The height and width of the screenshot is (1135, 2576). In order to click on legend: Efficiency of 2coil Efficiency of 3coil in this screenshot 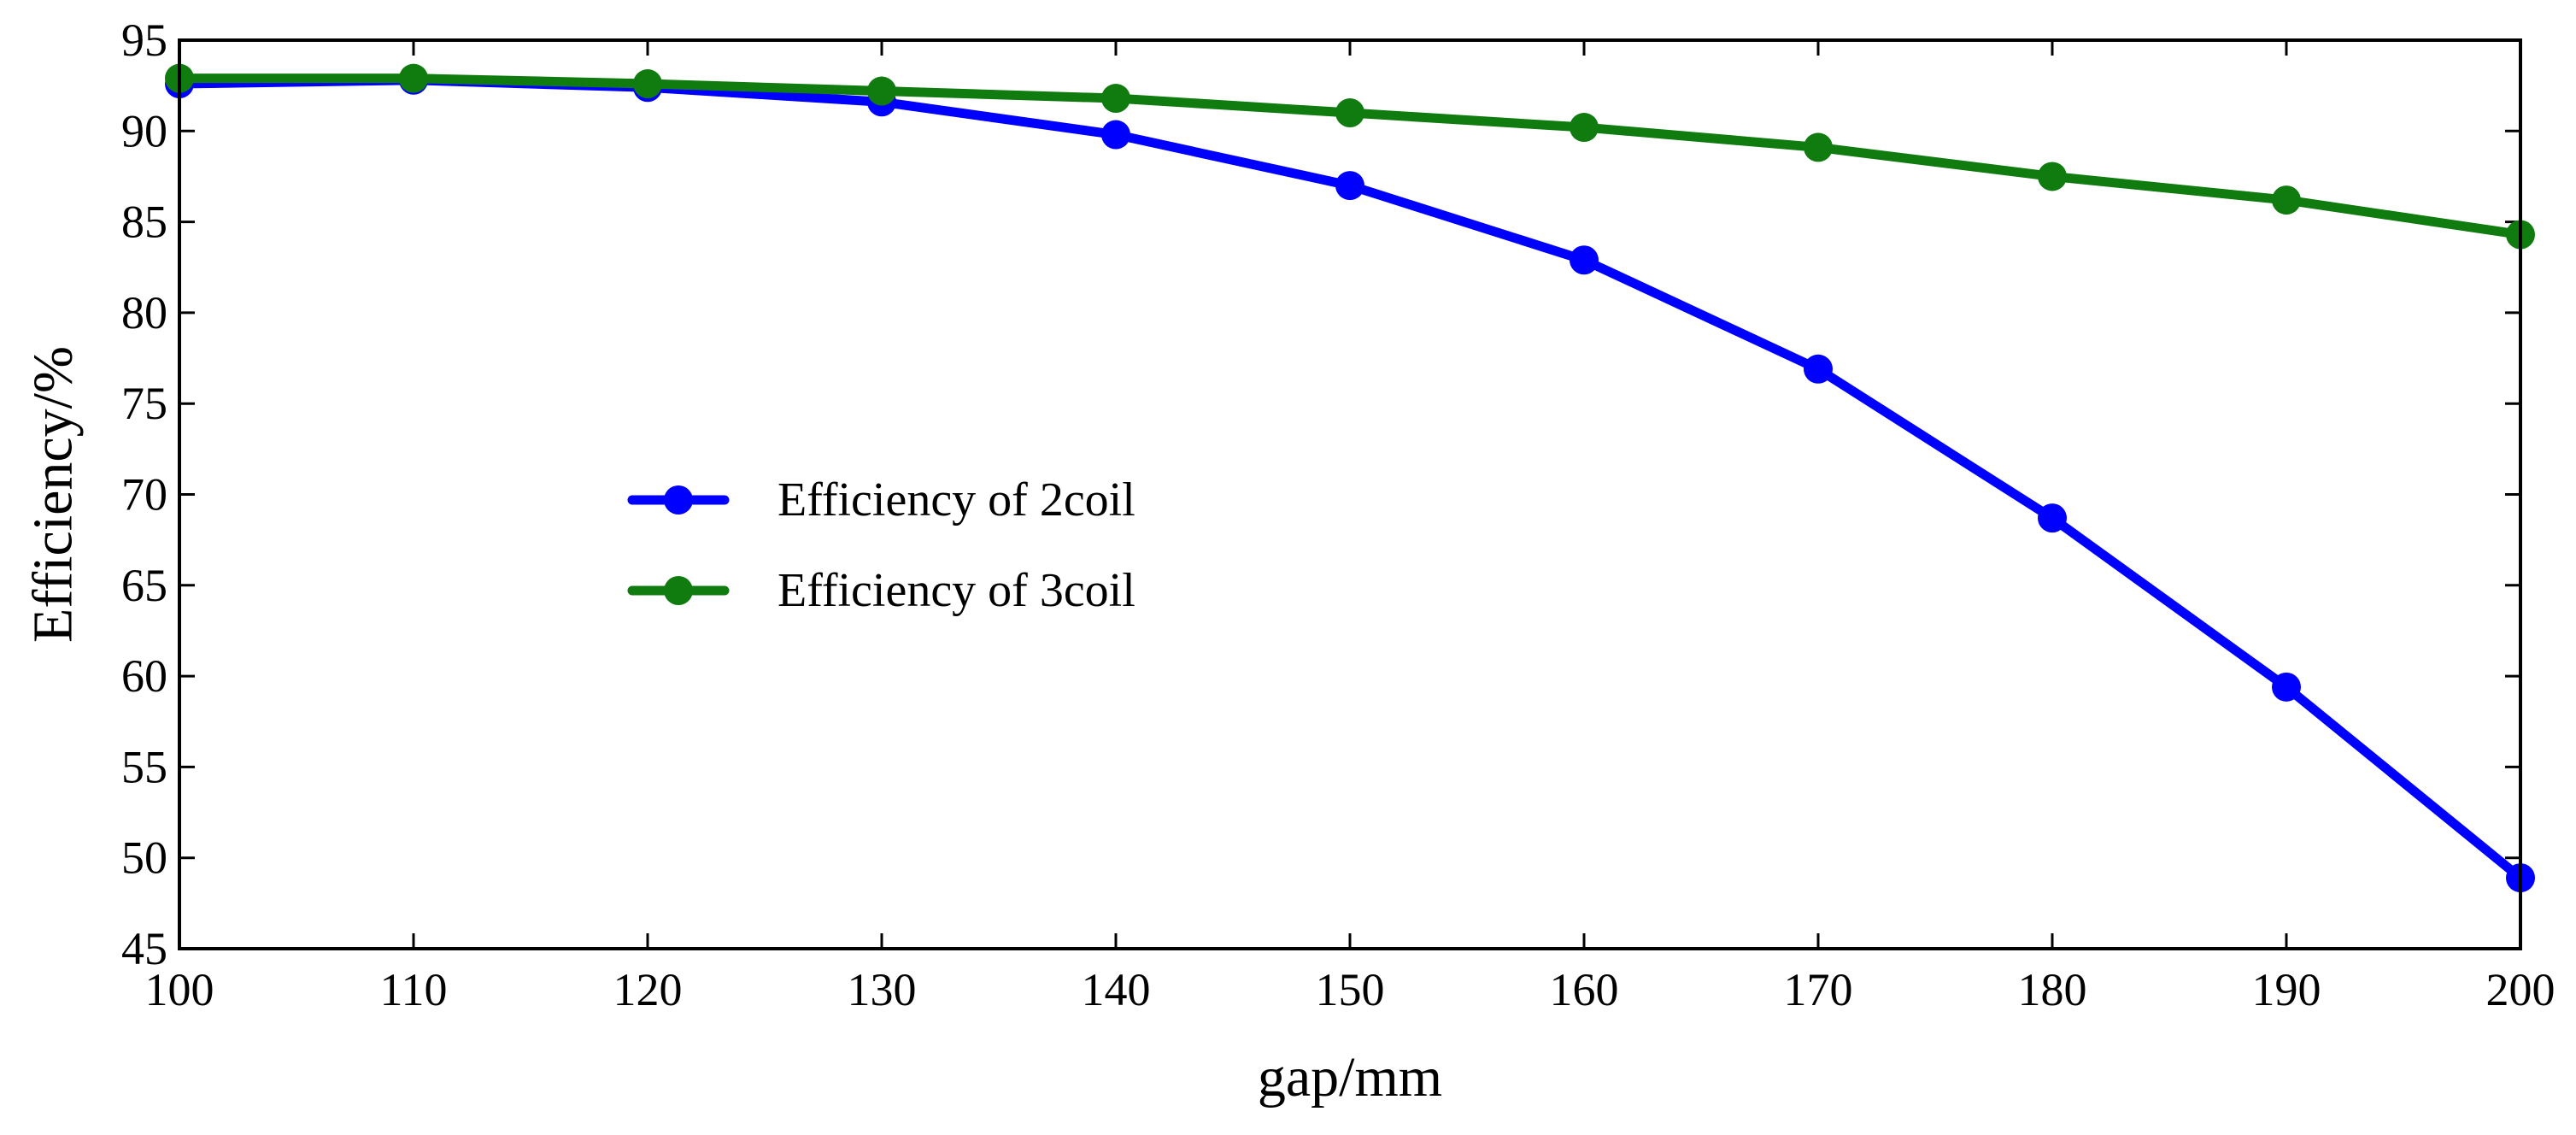, I will do `click(881, 545)`.